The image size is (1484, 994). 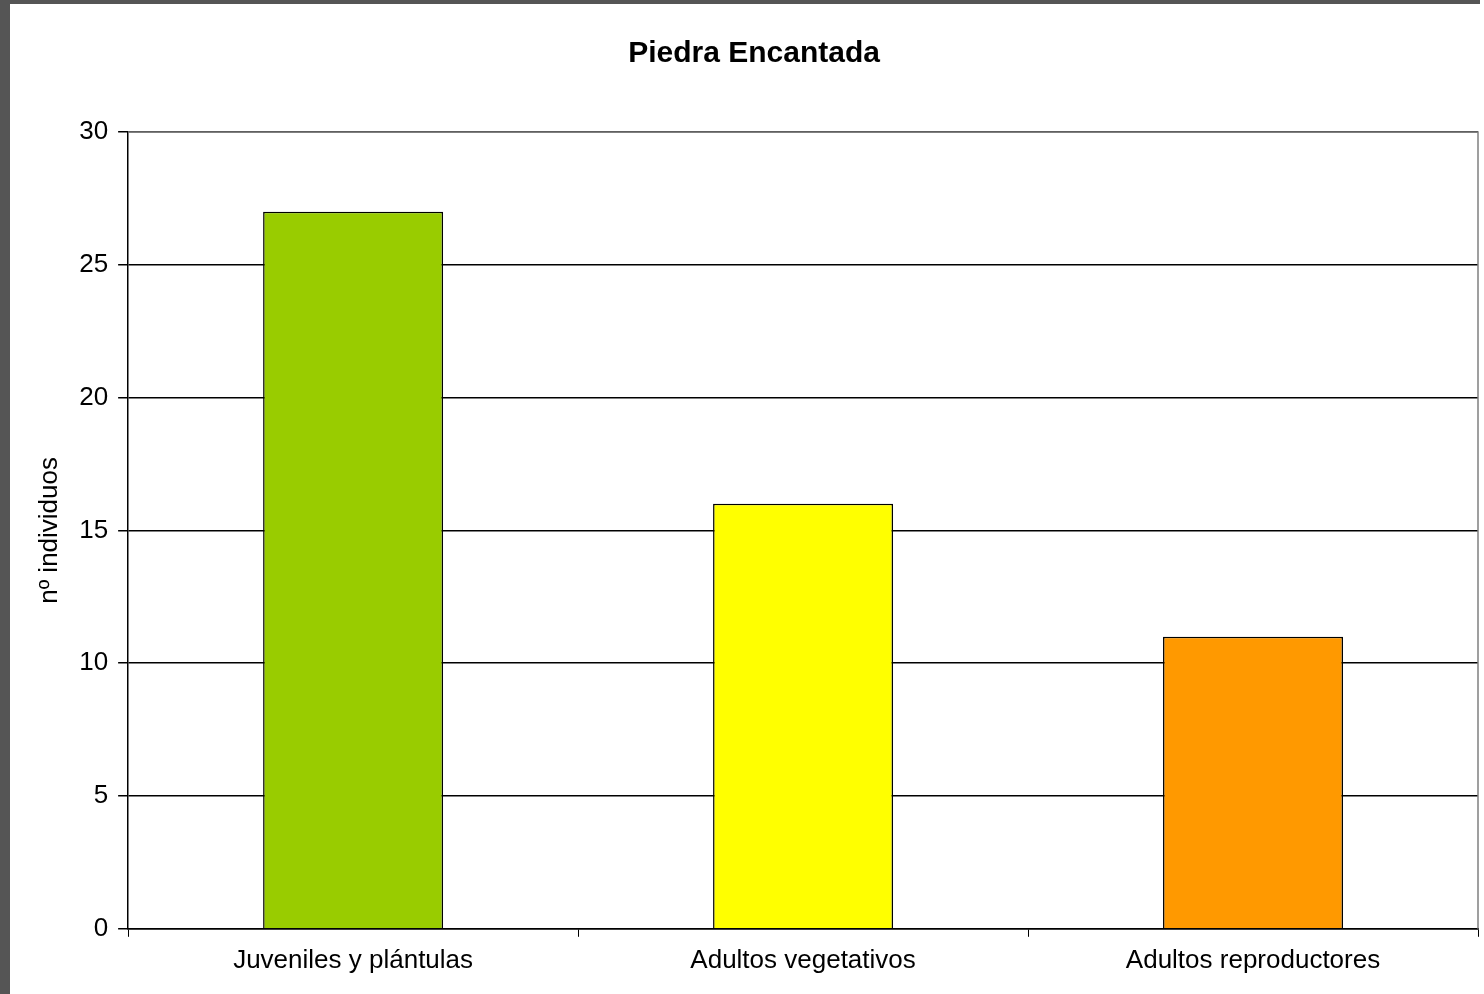 What do you see at coordinates (803, 958) in the screenshot?
I see `x-tick-label: Adultos vegetativos` at bounding box center [803, 958].